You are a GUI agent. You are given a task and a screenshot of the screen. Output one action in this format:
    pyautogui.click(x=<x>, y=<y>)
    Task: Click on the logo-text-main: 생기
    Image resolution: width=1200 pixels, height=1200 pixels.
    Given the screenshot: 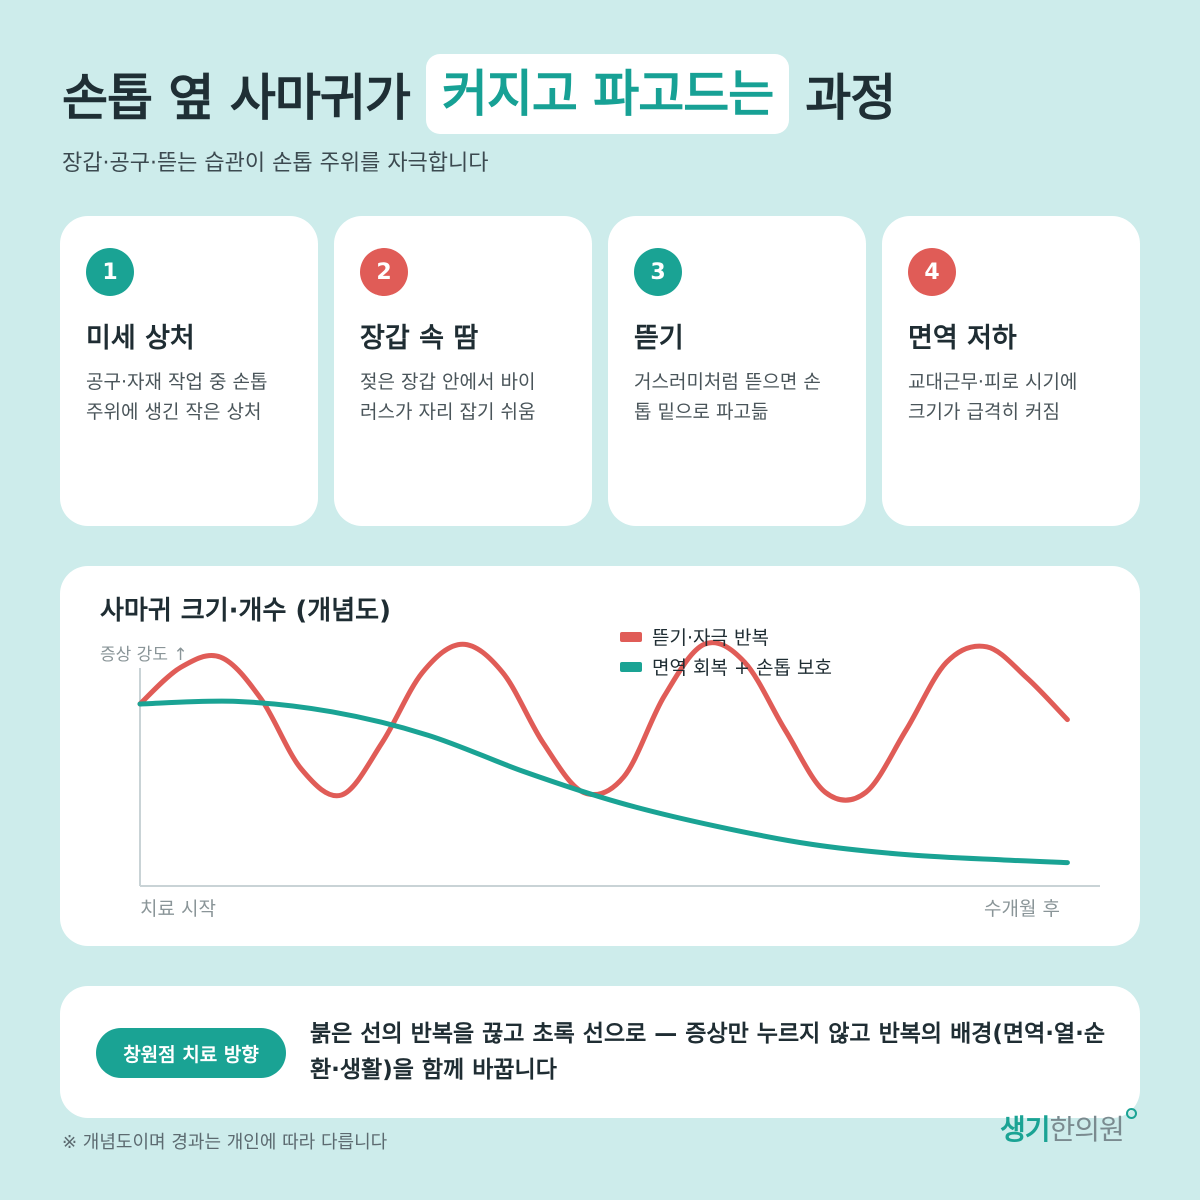 What is the action you would take?
    pyautogui.click(x=1025, y=1129)
    